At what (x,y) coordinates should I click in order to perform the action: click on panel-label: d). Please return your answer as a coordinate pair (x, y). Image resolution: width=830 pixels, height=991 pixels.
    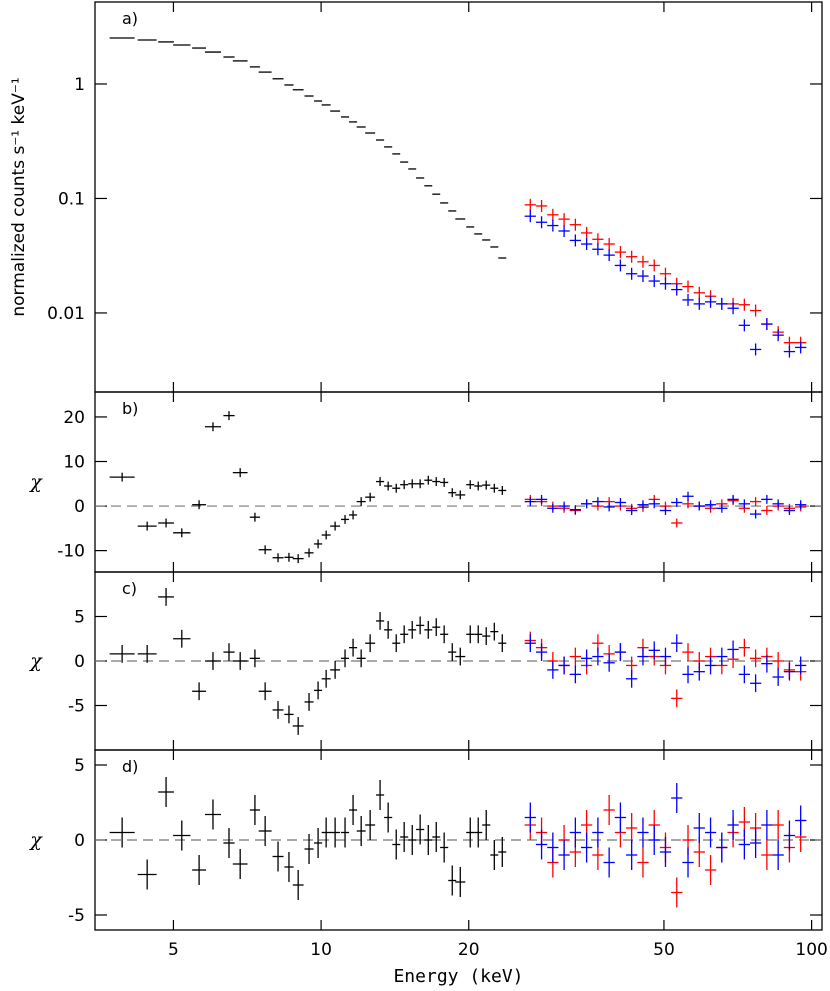
    Looking at the image, I should click on (130, 766).